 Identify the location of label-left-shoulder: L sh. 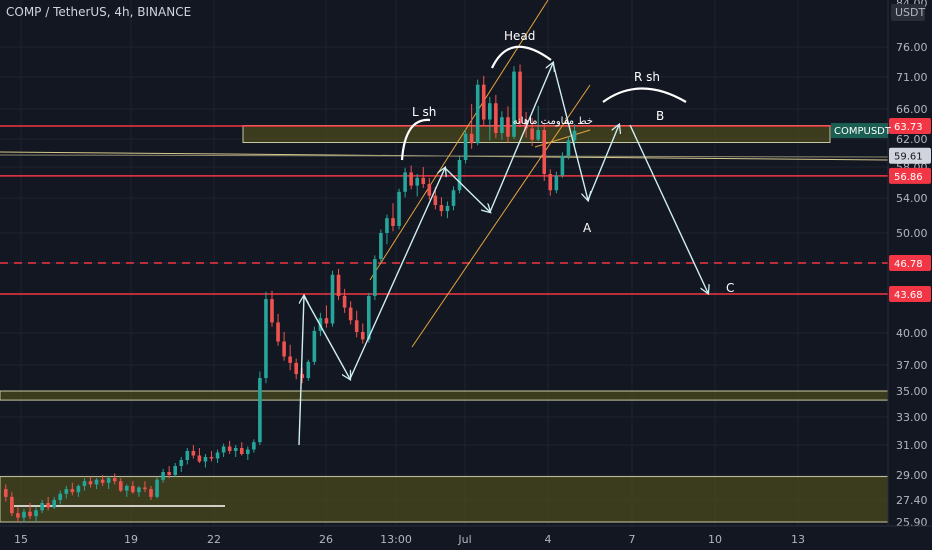
(424, 112).